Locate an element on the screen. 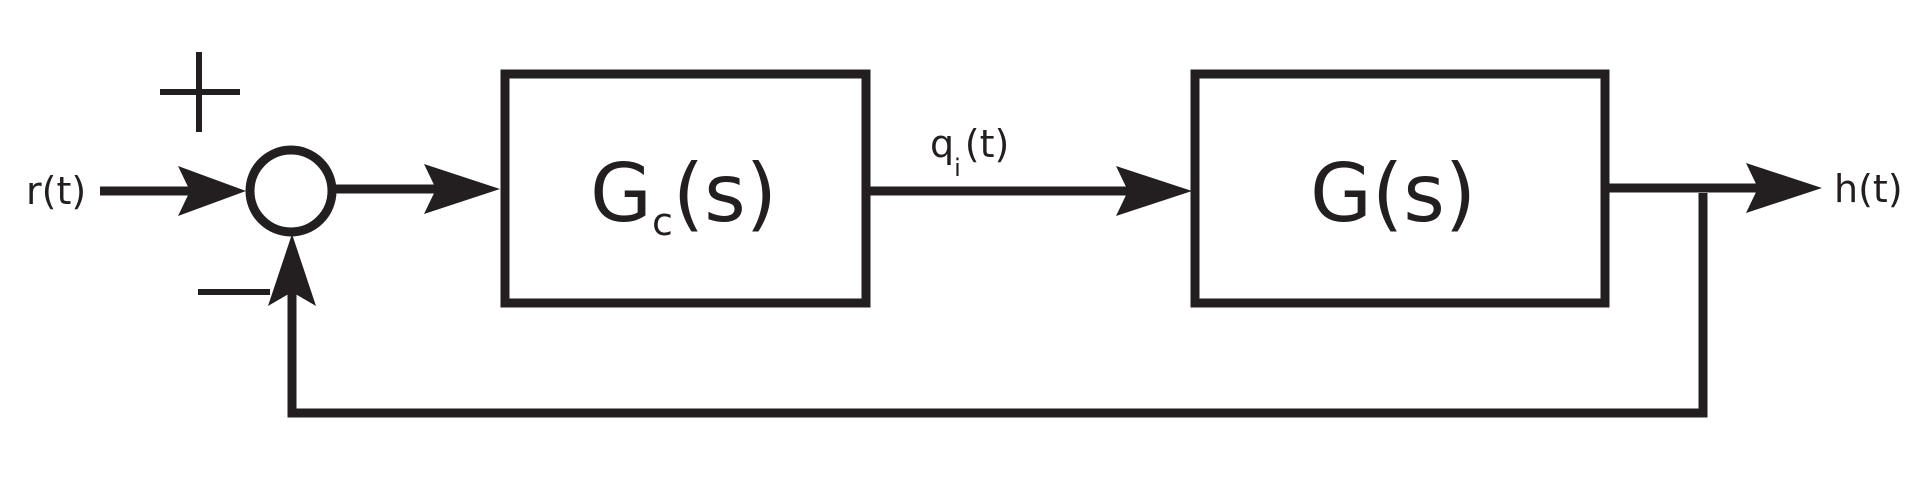 The image size is (1920, 480). intermediate-arrowhead is located at coordinates (1154, 191).